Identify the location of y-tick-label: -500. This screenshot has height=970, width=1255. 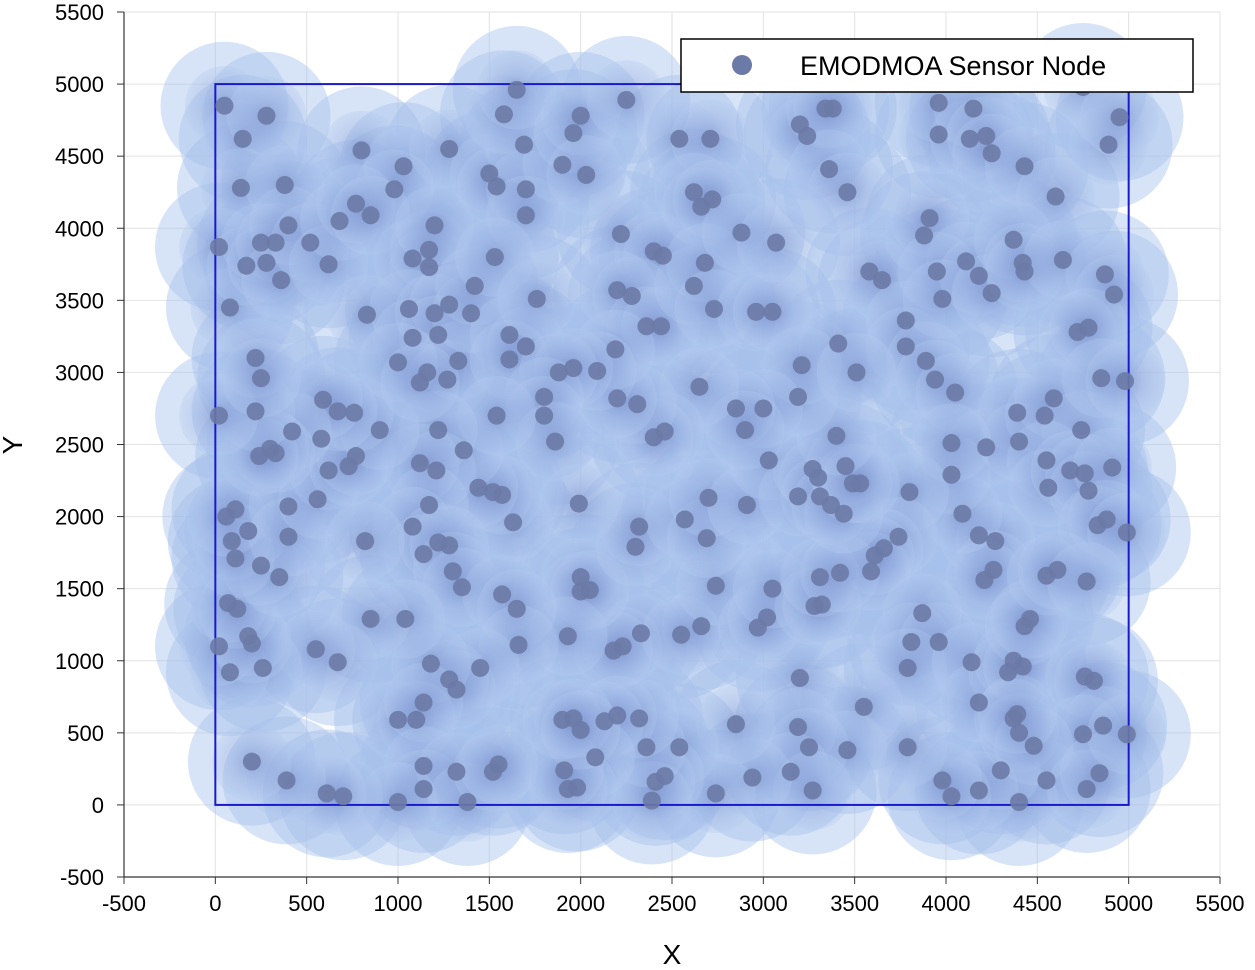
(82, 877).